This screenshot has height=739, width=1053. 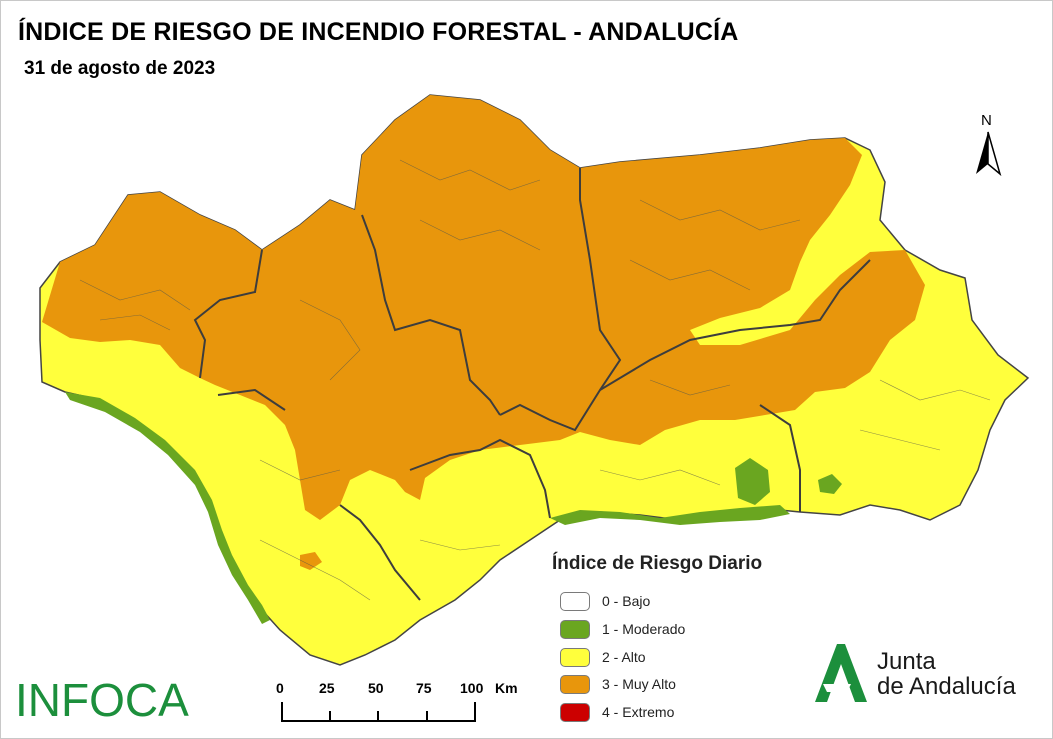 I want to click on junta-logo-line2: de Andalucía, so click(x=946, y=686).